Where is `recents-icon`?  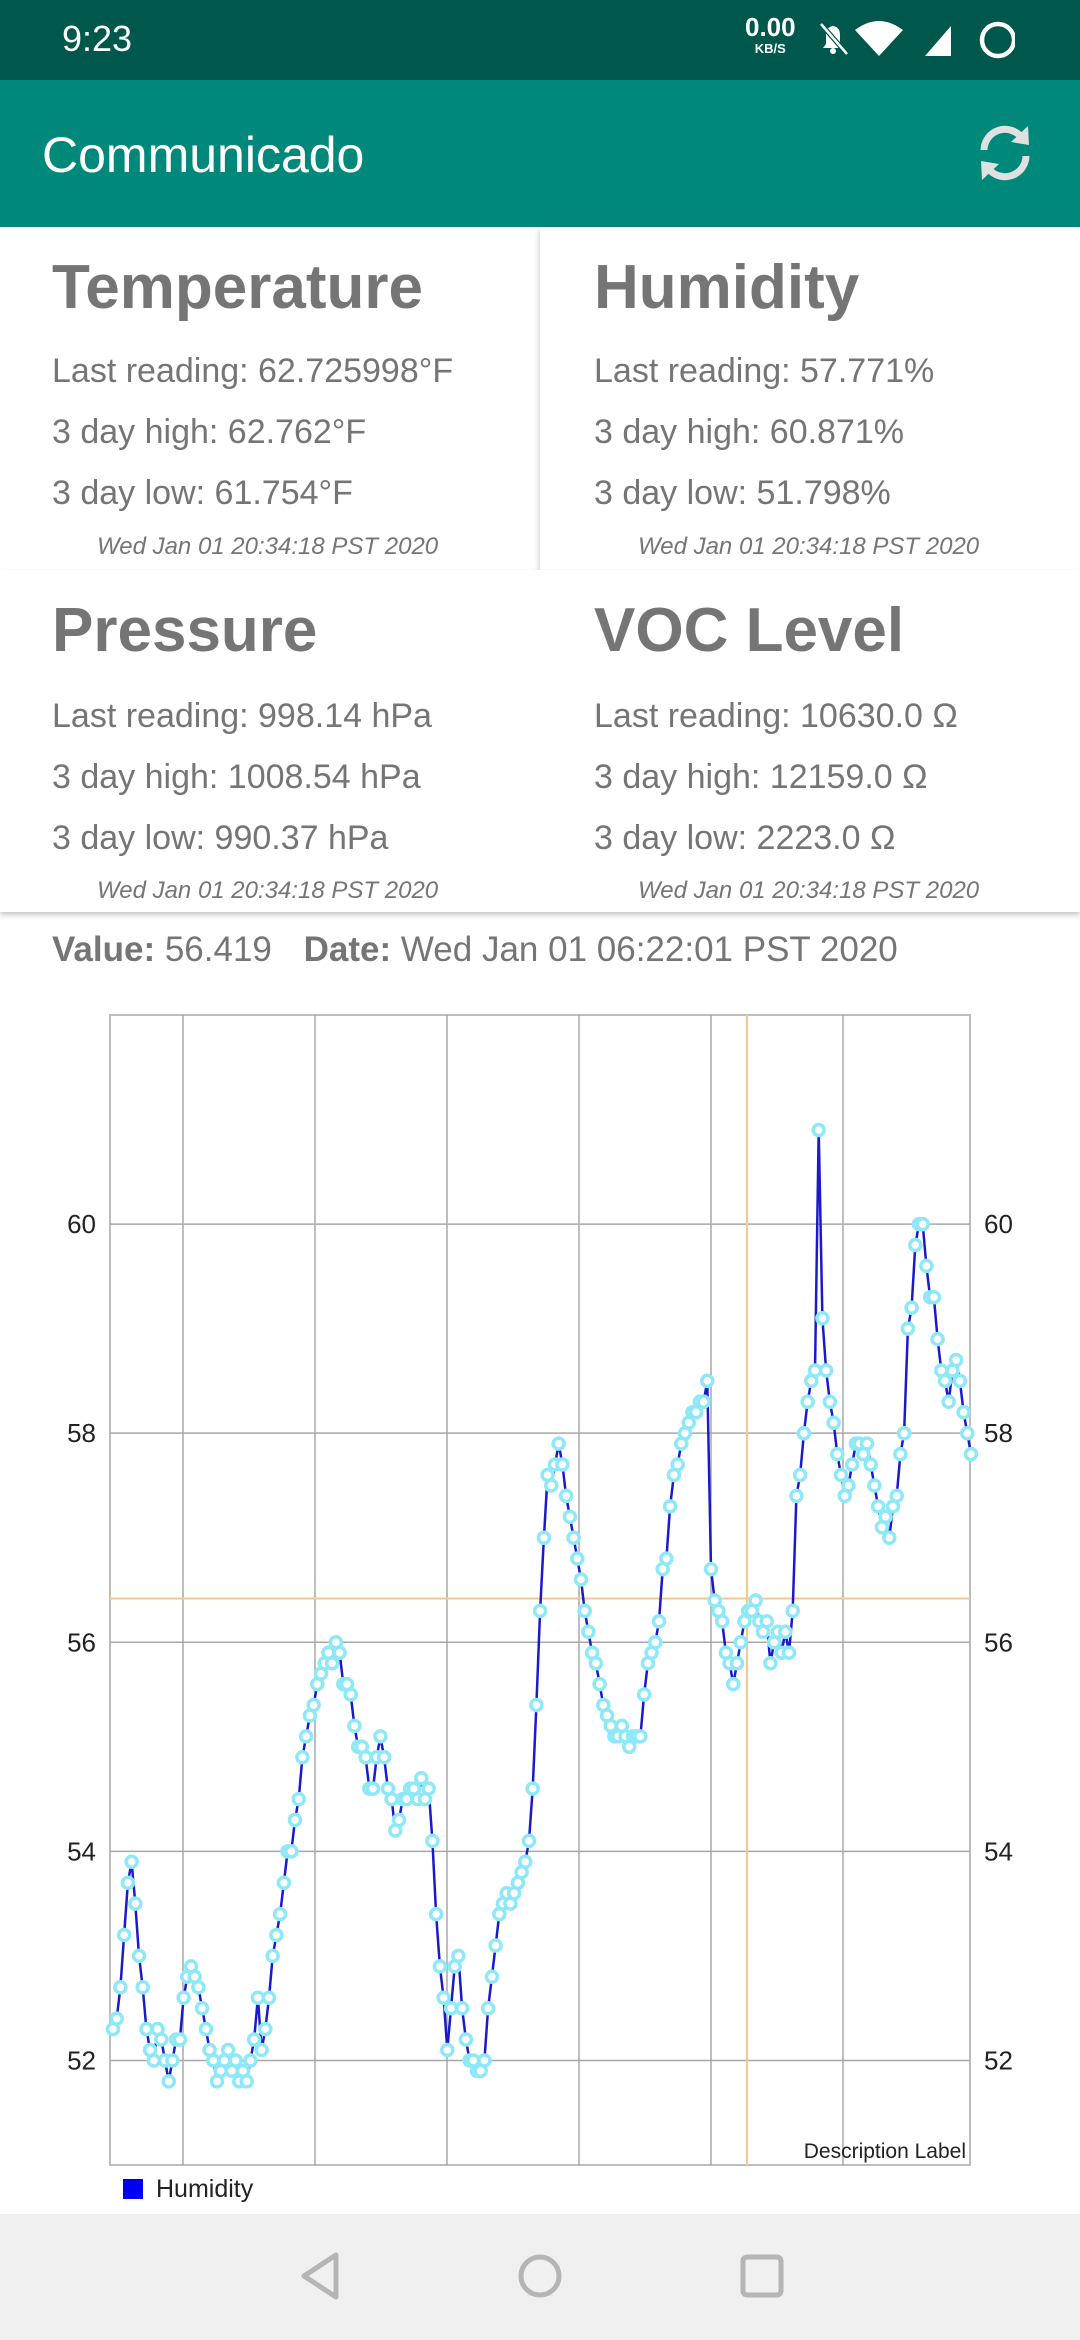 recents-icon is located at coordinates (762, 2276).